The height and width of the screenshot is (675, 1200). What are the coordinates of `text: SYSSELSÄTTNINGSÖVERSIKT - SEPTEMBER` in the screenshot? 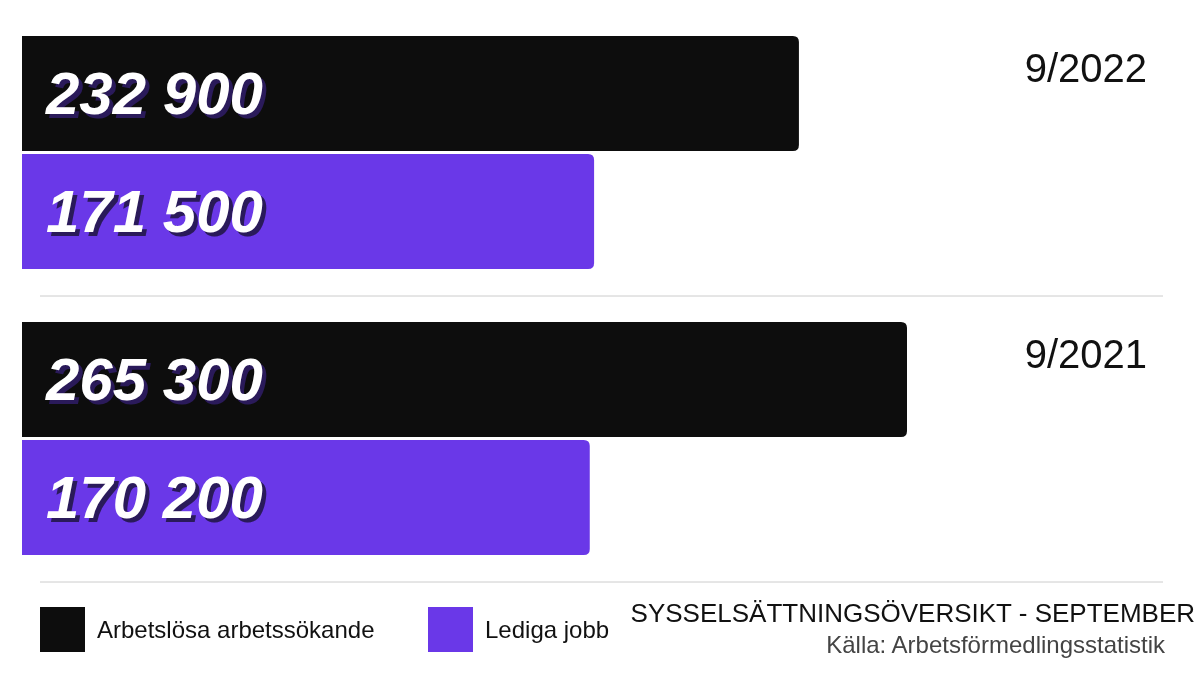 It's located at (912, 613).